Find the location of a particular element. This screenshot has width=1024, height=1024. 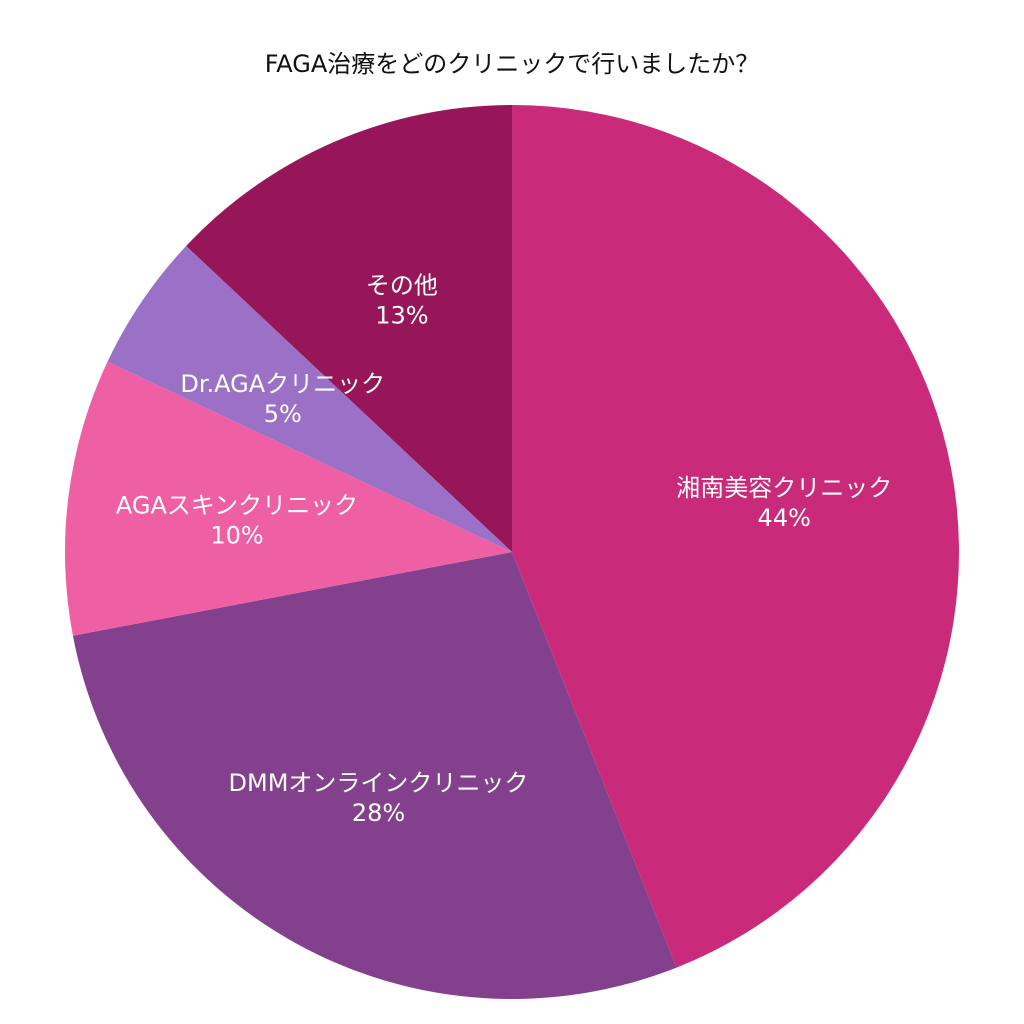

slice-value-label-3: 5% is located at coordinates (283, 414).